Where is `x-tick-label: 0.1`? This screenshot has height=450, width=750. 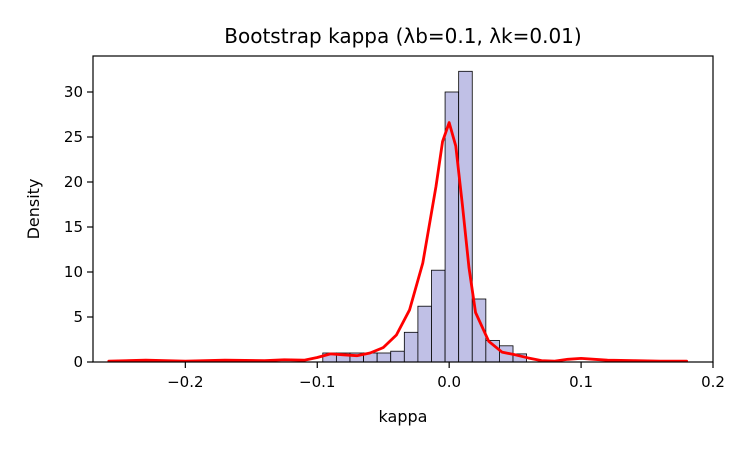
x-tick-label: 0.1 is located at coordinates (581, 382).